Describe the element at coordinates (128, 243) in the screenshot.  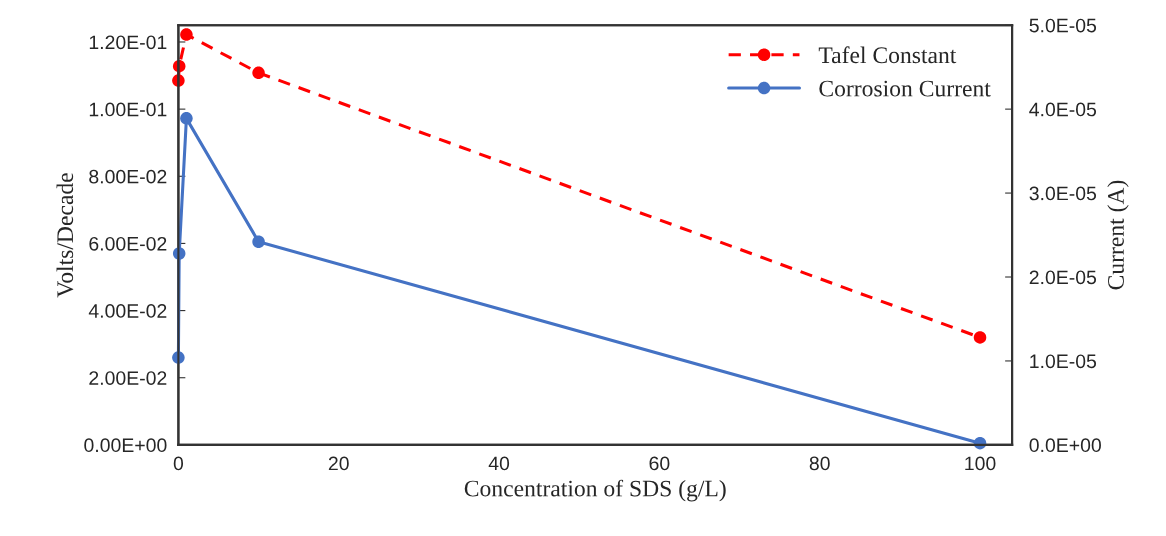
I see `y-tick-label: 6.00E-02` at that location.